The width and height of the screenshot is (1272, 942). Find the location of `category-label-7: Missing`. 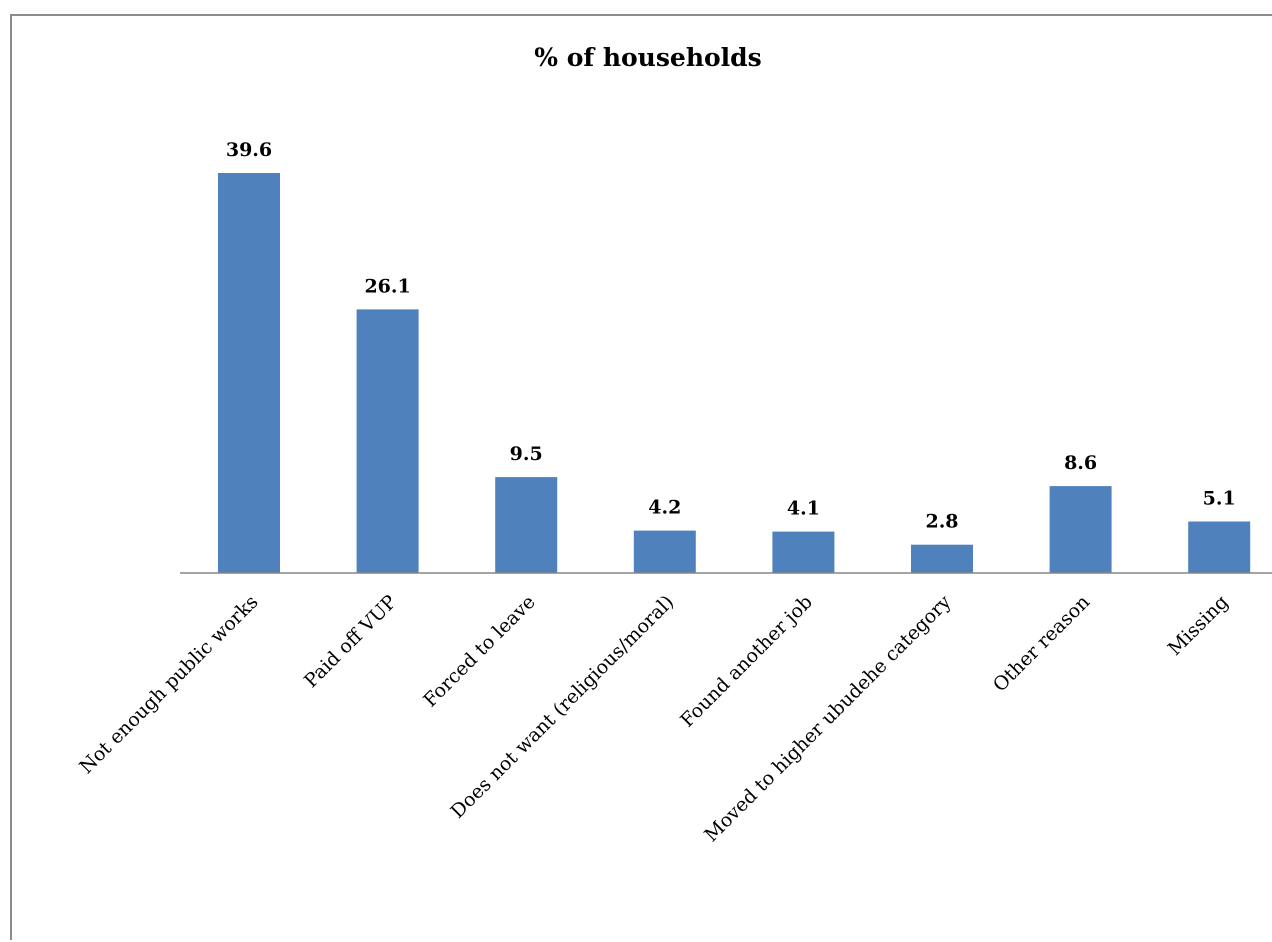

category-label-7: Missing is located at coordinates (1198, 625).